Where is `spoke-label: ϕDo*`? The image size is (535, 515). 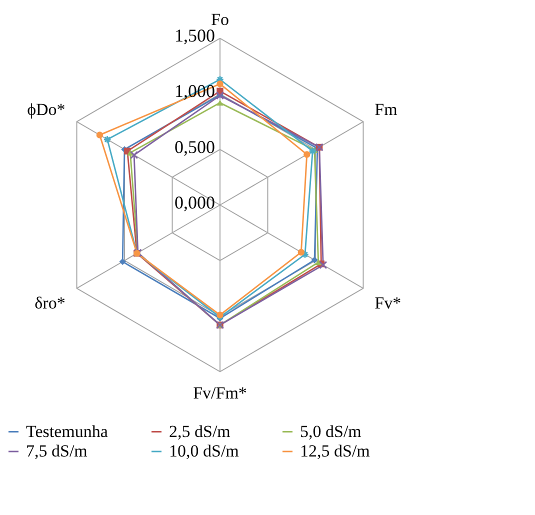
spoke-label: ϕDo* is located at coordinates (46, 109).